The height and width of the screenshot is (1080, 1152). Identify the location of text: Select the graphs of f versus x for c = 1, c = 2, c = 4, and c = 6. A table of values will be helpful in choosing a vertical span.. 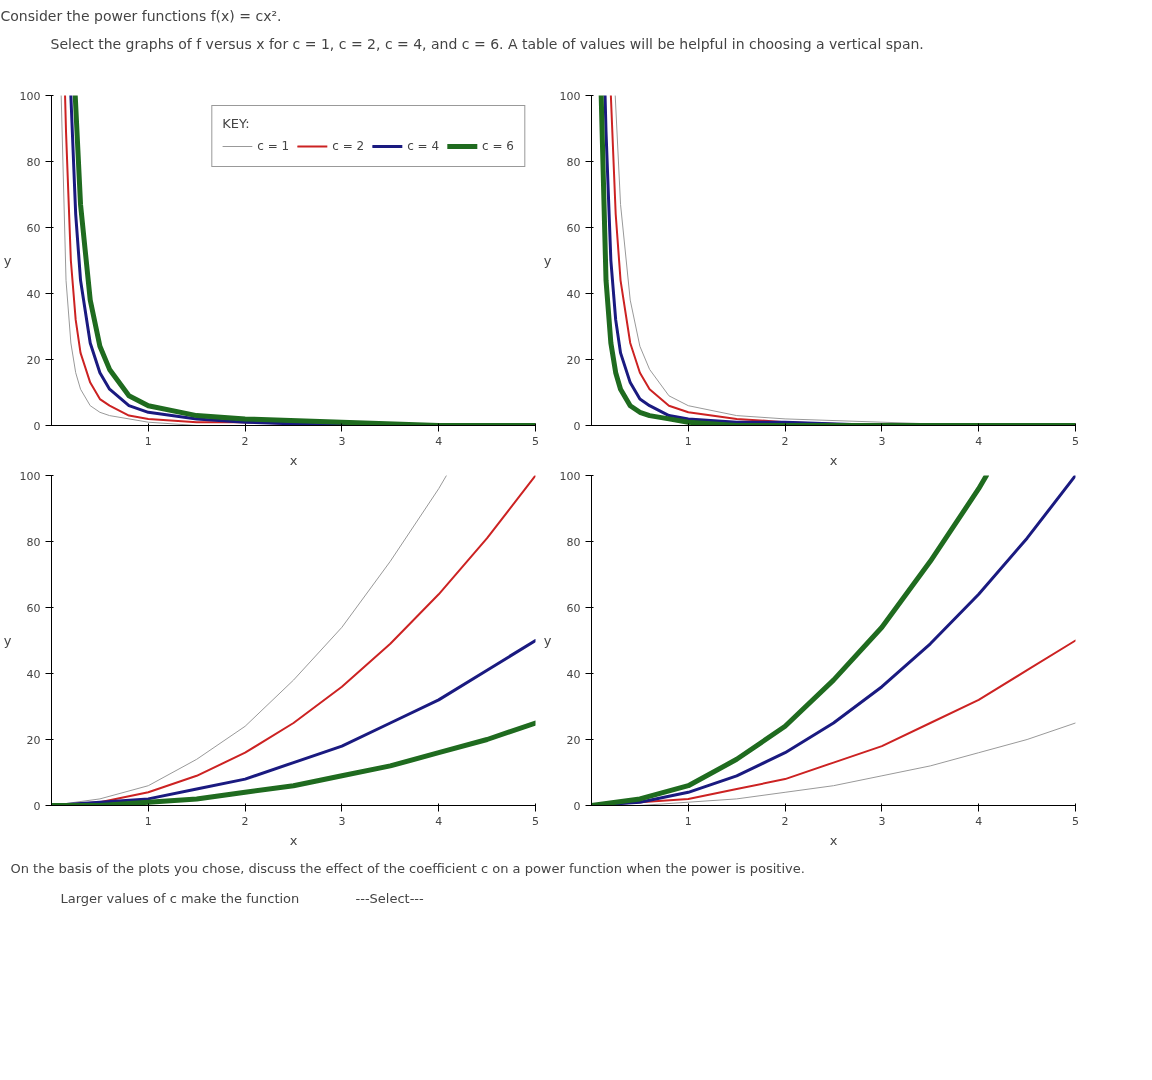
(487, 43).